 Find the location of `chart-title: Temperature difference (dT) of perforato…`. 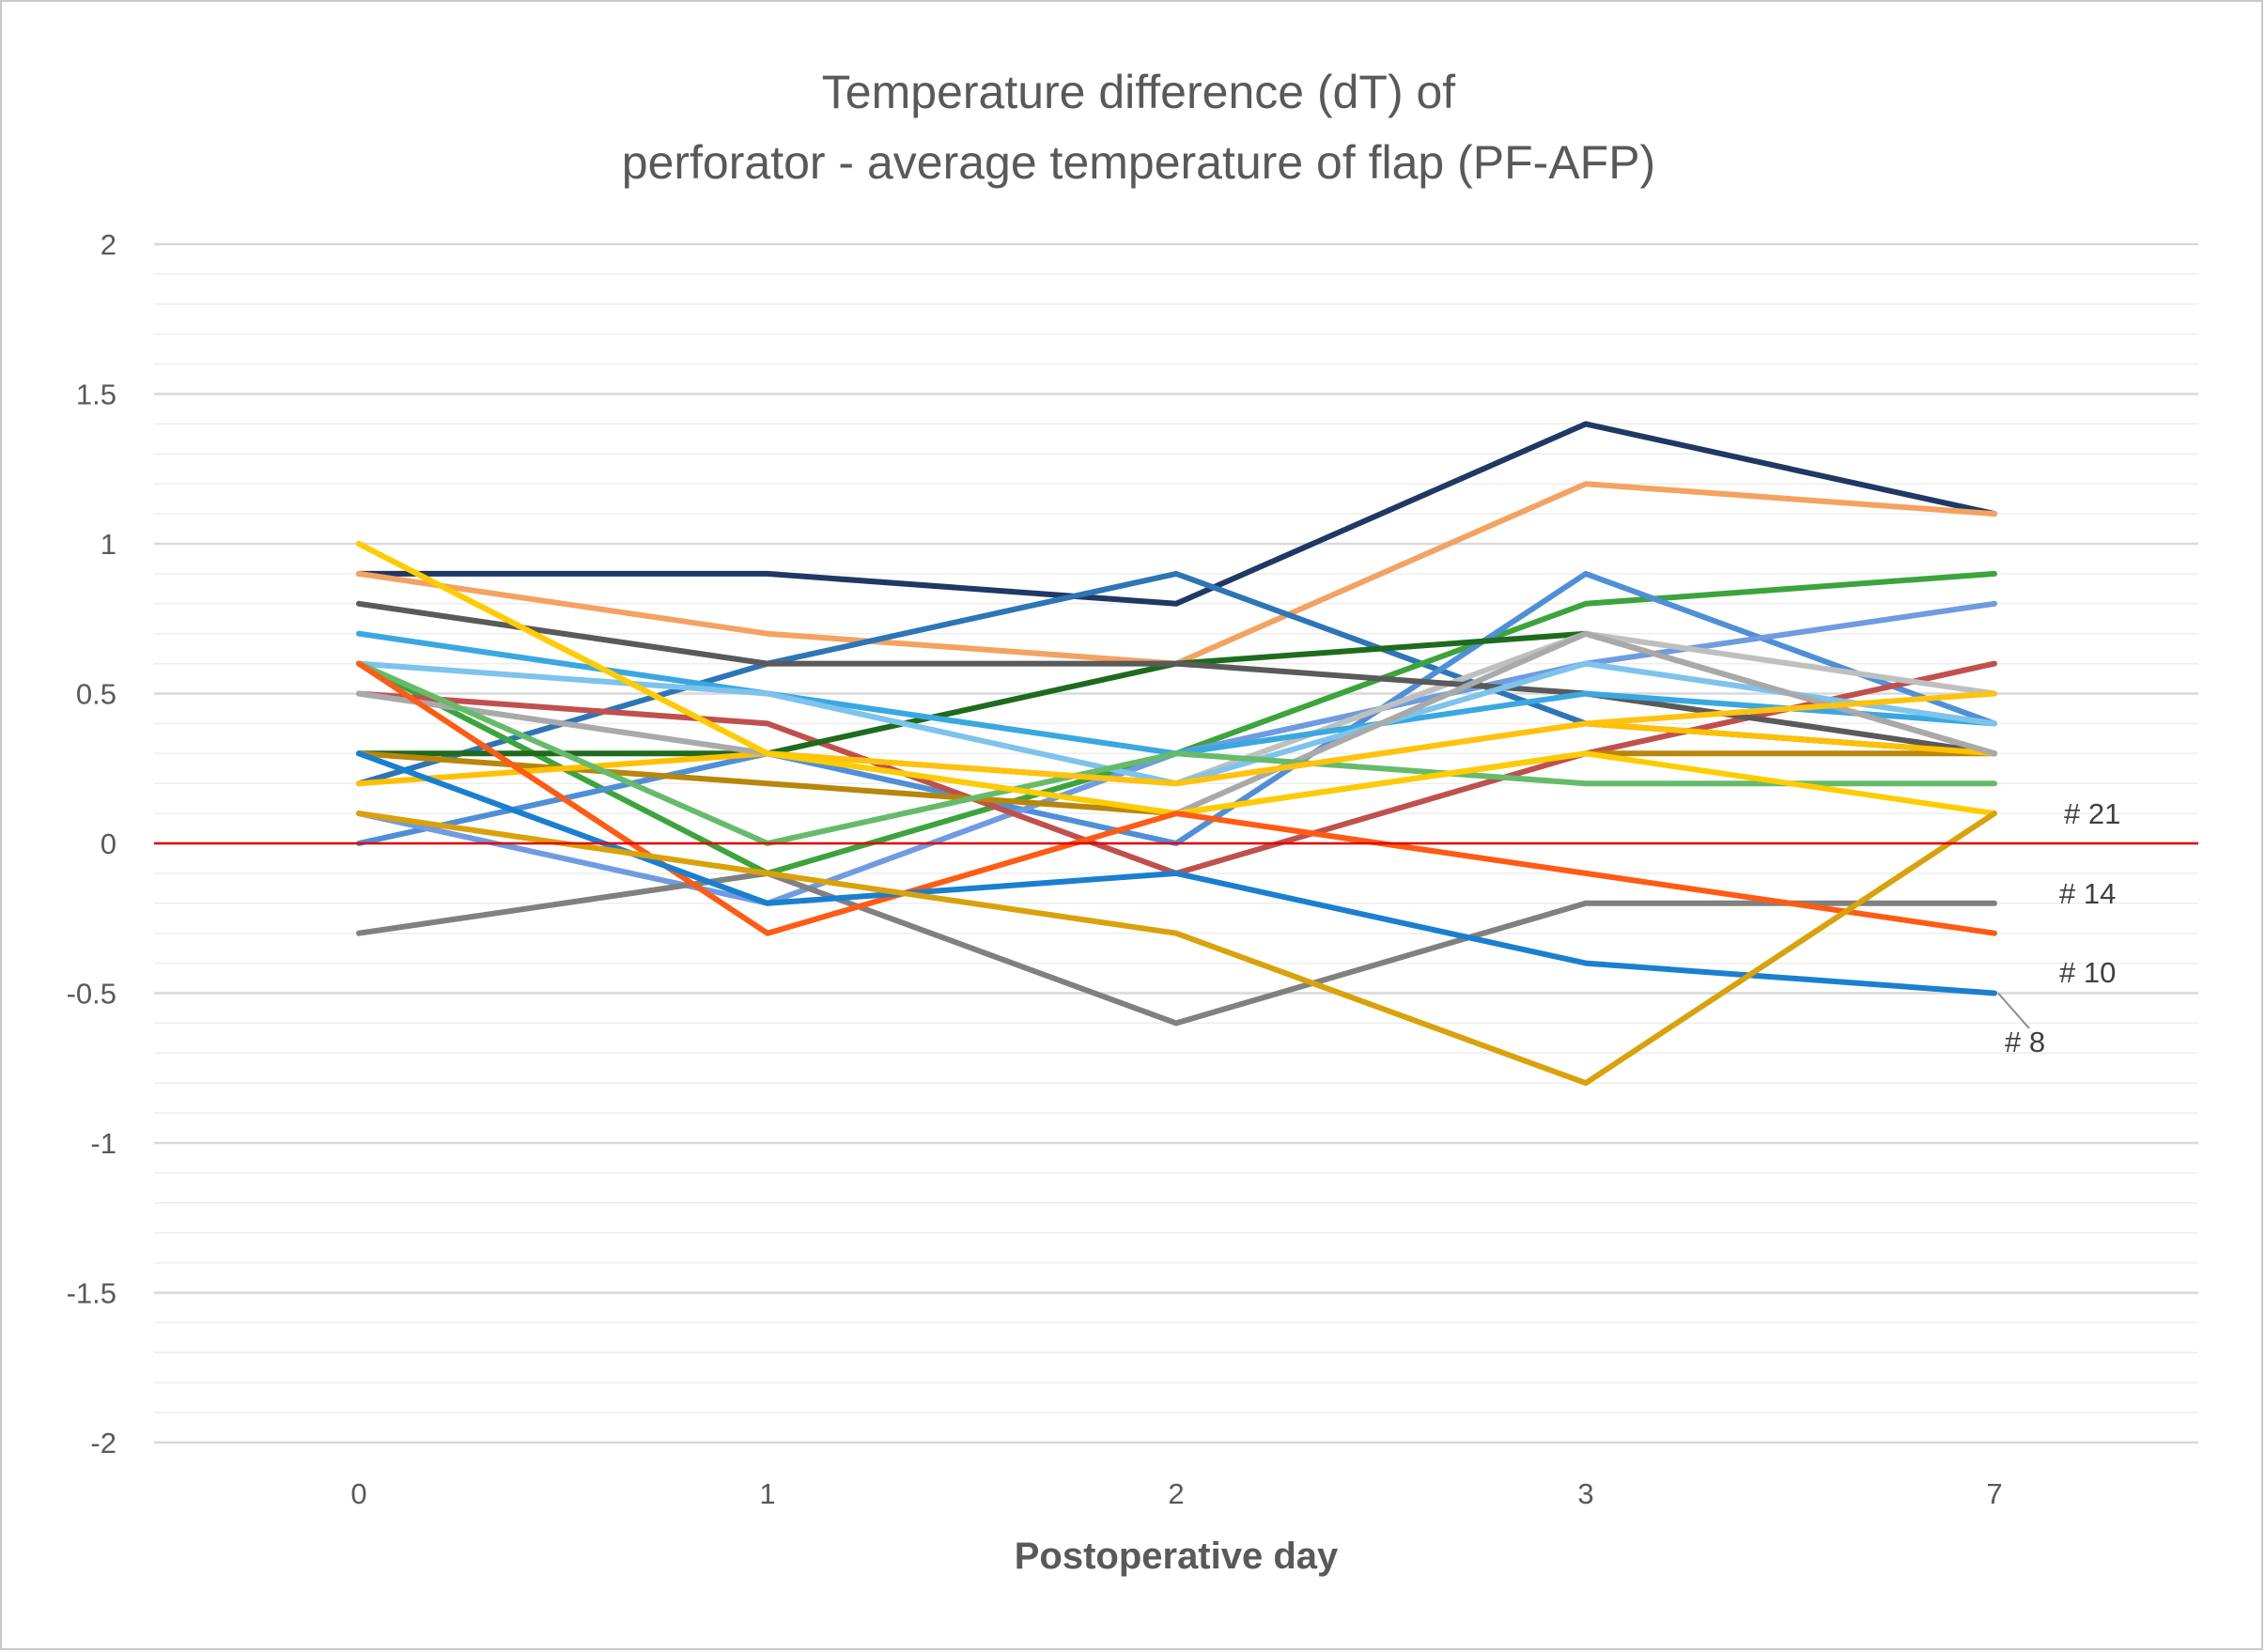

chart-title: Temperature difference (dT) of perforato… is located at coordinates (1138, 127).